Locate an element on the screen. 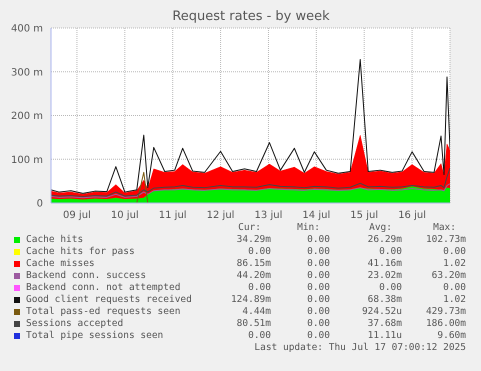 This screenshot has width=481, height=371. text: 11.11u is located at coordinates (385, 336).